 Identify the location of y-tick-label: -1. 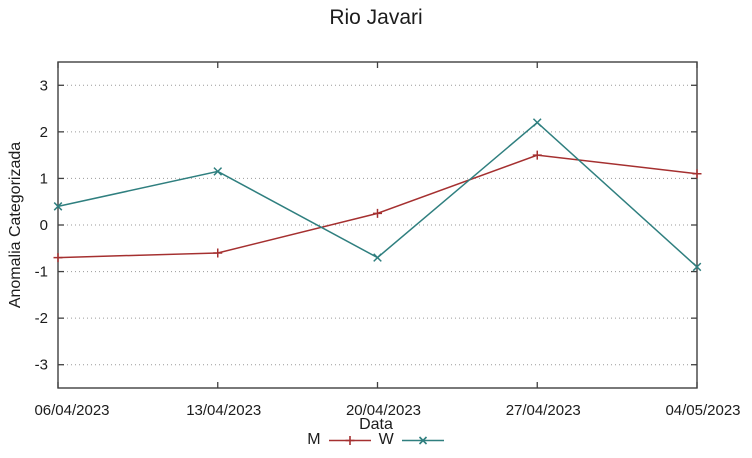
(41, 272).